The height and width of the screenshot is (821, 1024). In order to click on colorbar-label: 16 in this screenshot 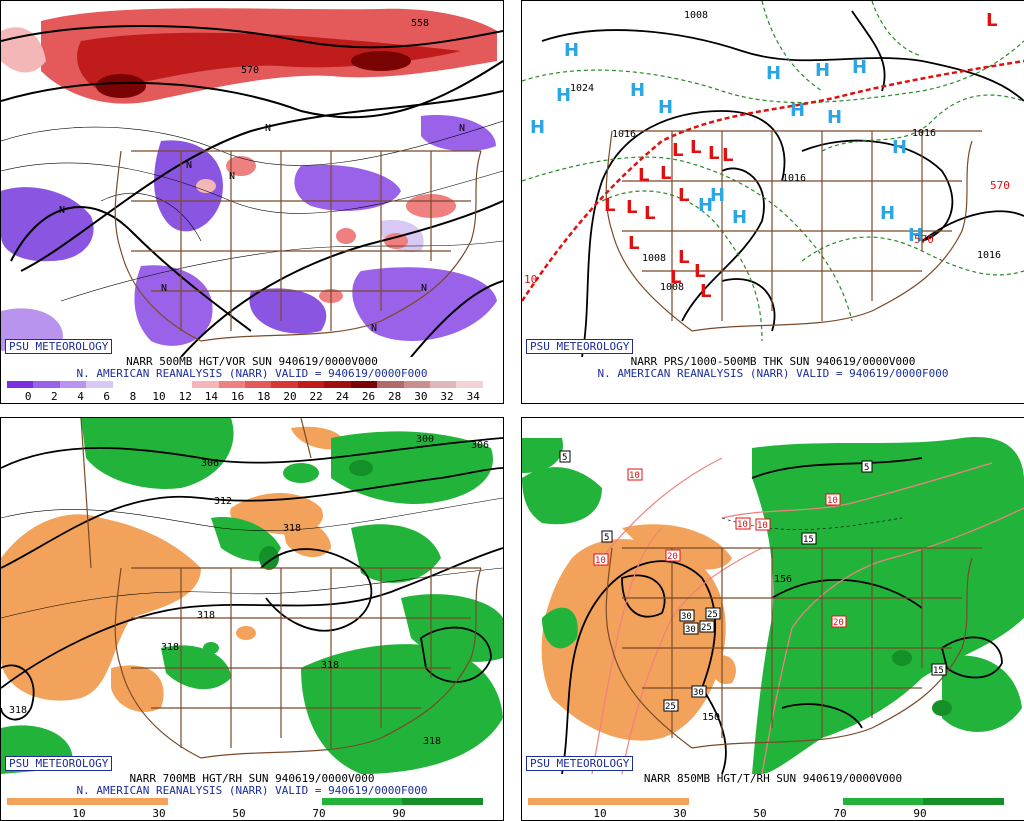, I will do `click(237, 396)`.